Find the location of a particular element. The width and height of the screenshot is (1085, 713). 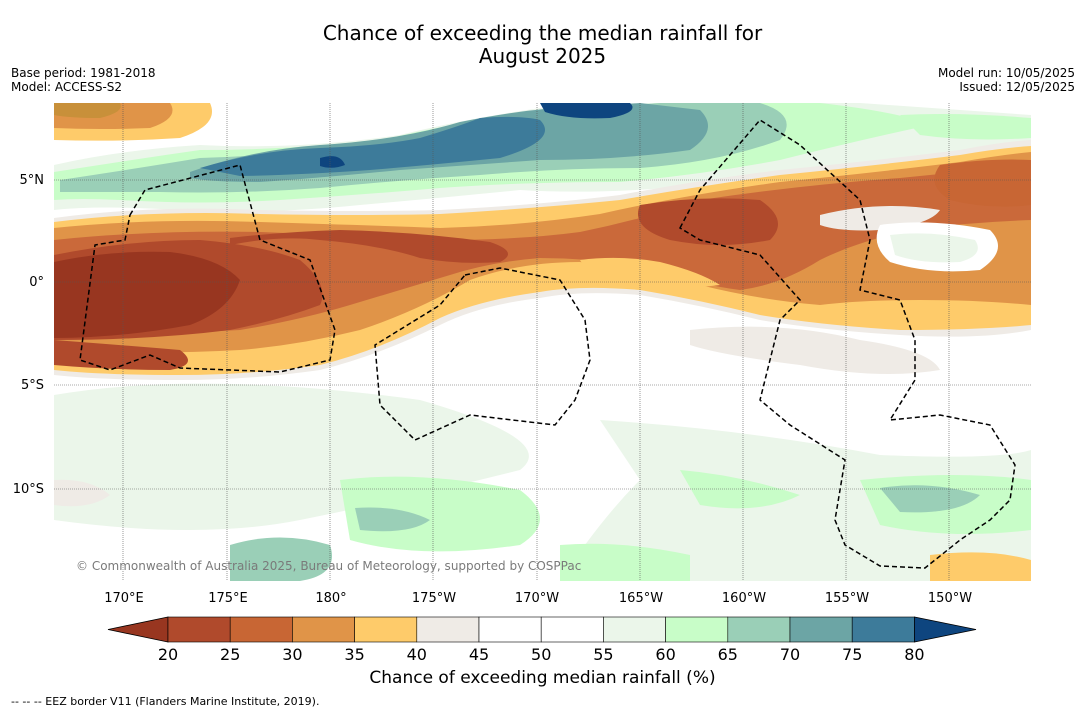

colorbar-tick: 30 is located at coordinates (292, 654).